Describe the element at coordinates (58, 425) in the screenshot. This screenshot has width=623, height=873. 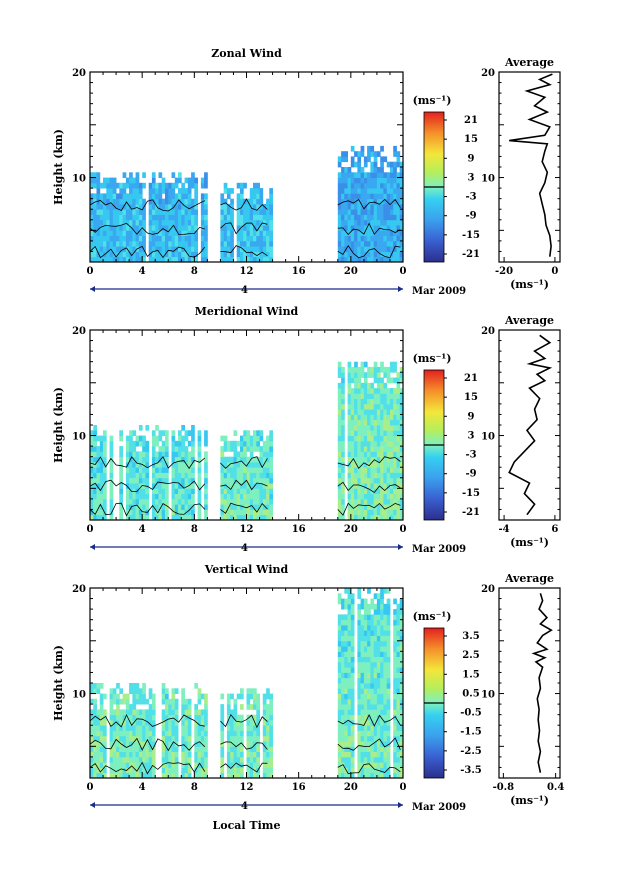
I see `y-axis-label: Height (km)` at that location.